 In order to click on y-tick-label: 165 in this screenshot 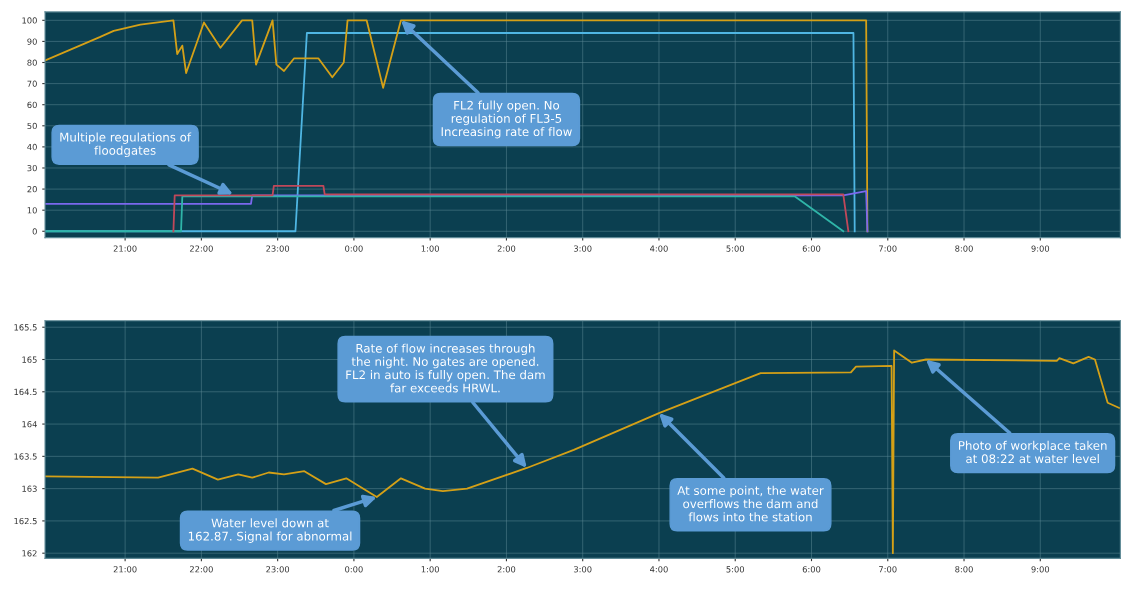, I will do `click(29, 359)`.